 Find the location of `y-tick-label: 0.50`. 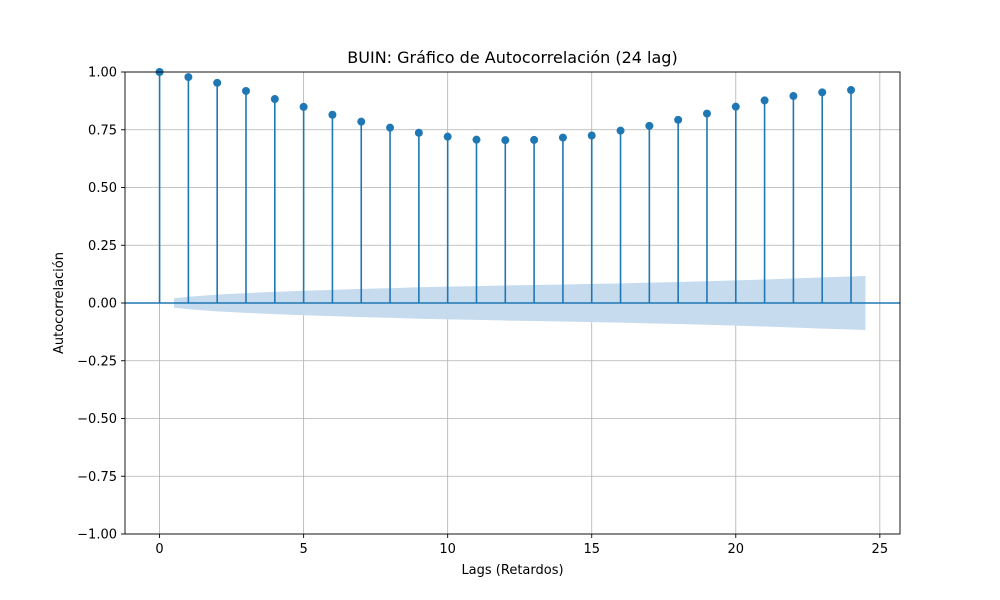

y-tick-label: 0.50 is located at coordinates (102, 188).